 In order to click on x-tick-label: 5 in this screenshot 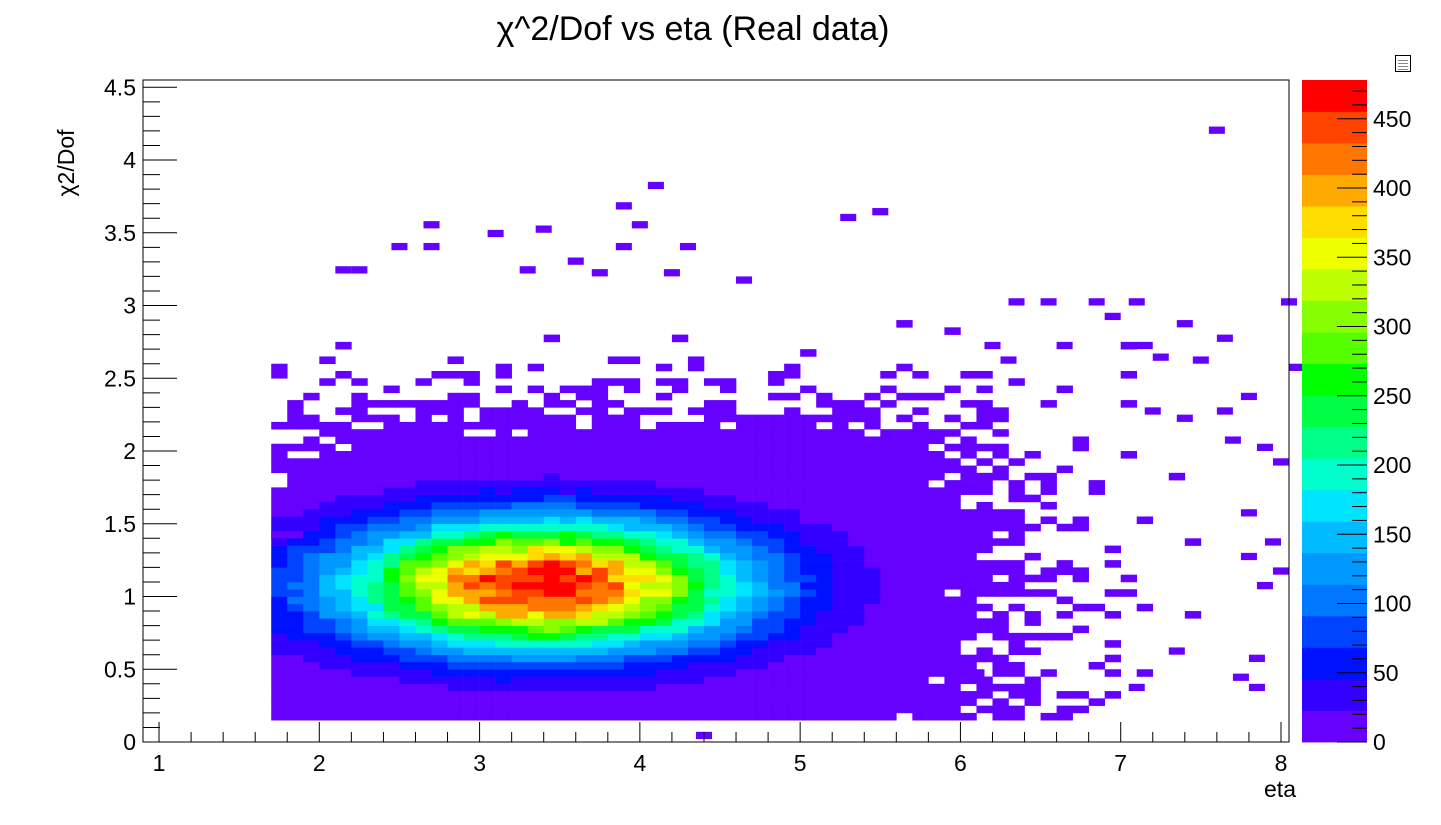, I will do `click(800, 763)`.